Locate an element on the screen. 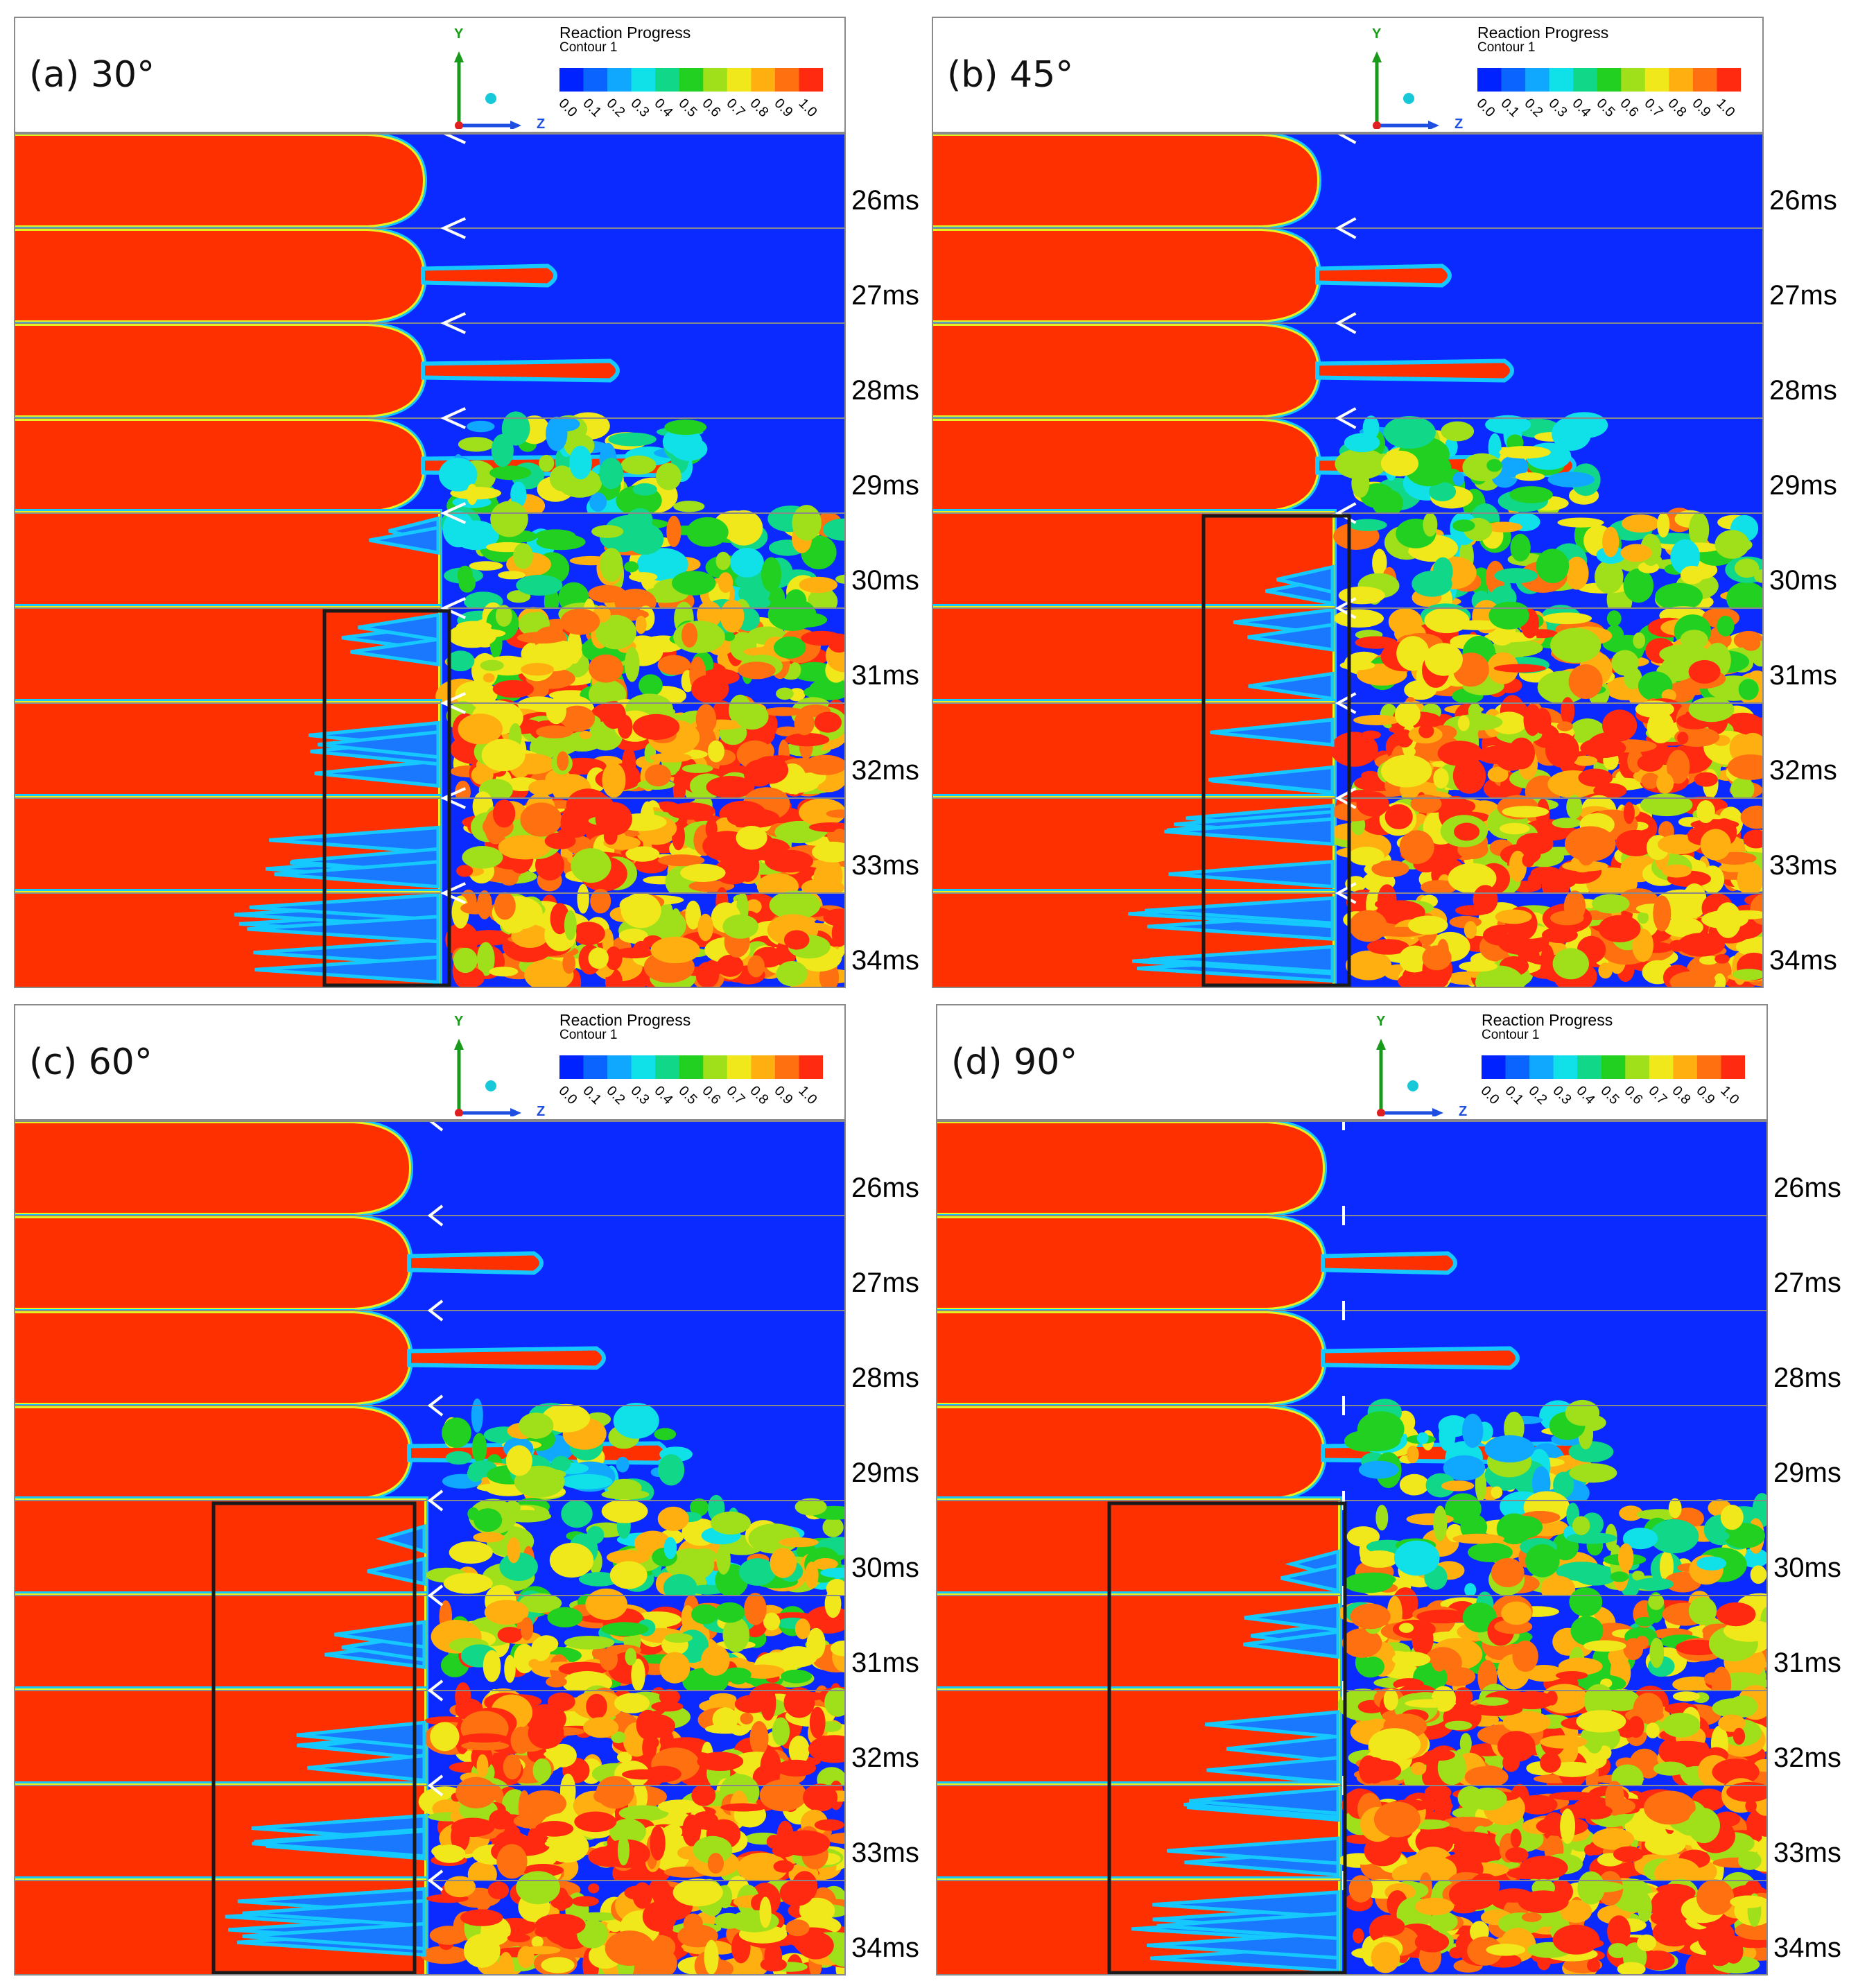 The image size is (1858, 1988). legend-colorbar is located at coordinates (1613, 1067).